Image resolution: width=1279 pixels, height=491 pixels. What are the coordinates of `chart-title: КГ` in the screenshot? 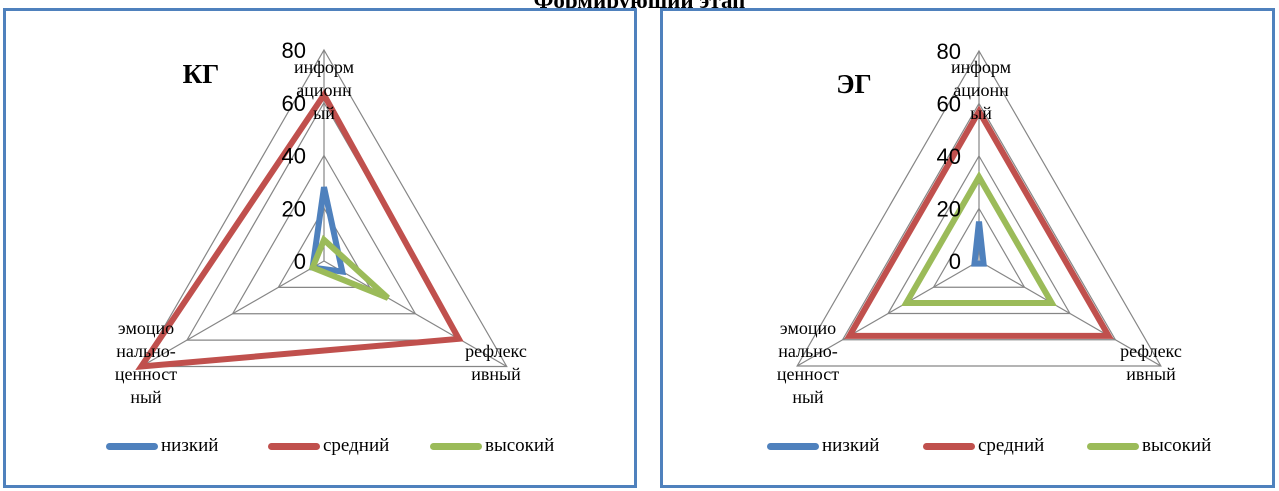 It's located at (201, 74).